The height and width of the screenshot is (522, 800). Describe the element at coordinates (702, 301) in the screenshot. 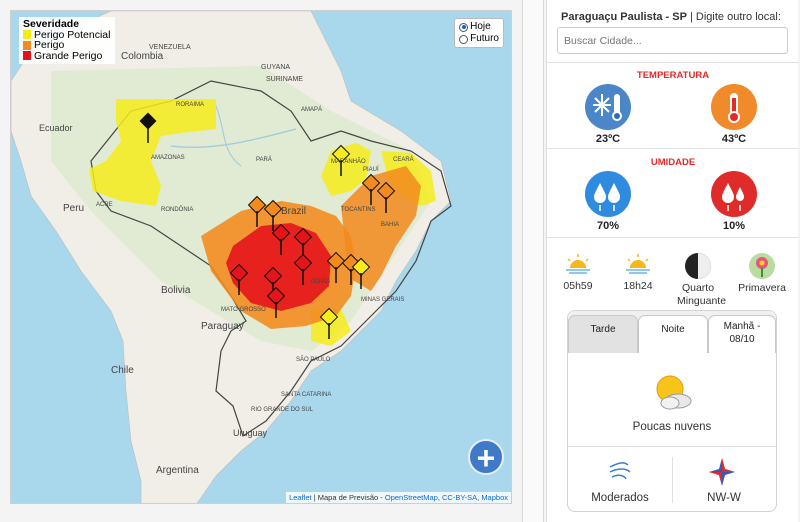

I see `moon-phase-label-2: Minguante` at that location.